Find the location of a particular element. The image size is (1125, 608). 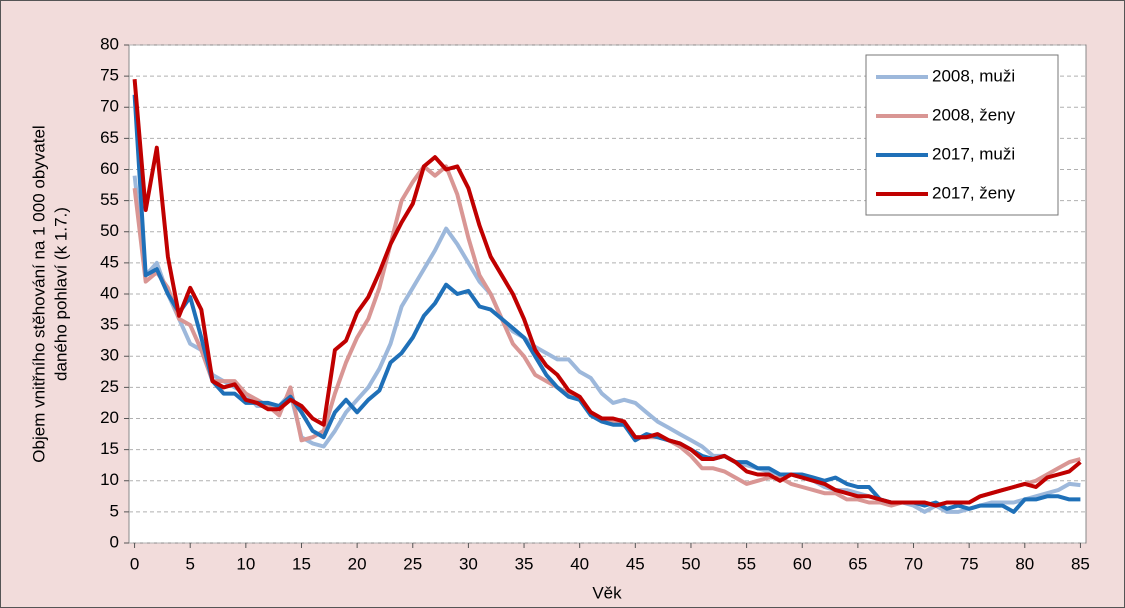

y-tick-label: 10 is located at coordinates (109, 479).